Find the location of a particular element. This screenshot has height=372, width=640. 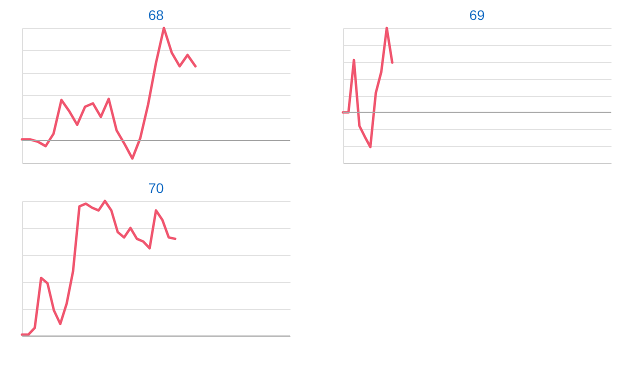

chart-title: 70 is located at coordinates (156, 188).